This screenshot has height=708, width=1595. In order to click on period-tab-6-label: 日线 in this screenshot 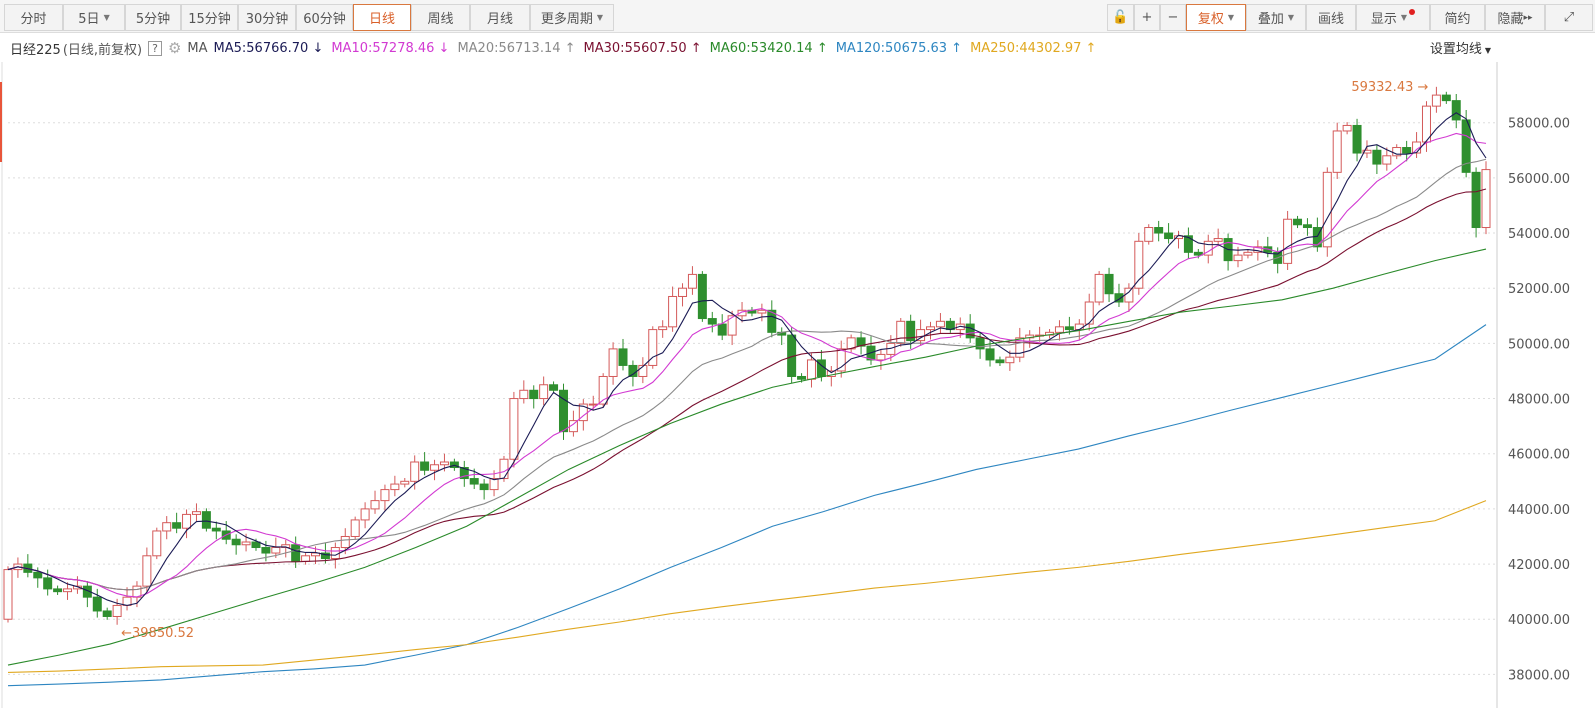, I will do `click(381, 19)`.